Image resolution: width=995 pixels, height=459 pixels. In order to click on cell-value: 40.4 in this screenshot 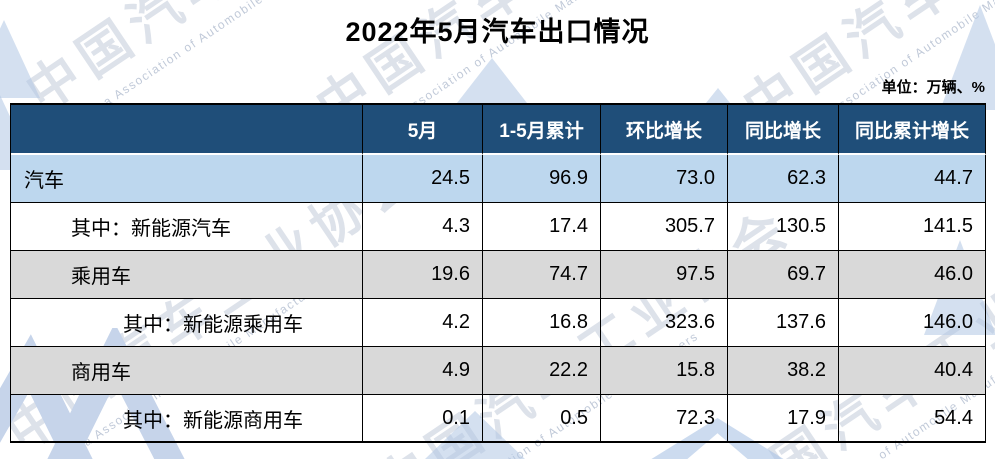, I will do `click(912, 371)`.